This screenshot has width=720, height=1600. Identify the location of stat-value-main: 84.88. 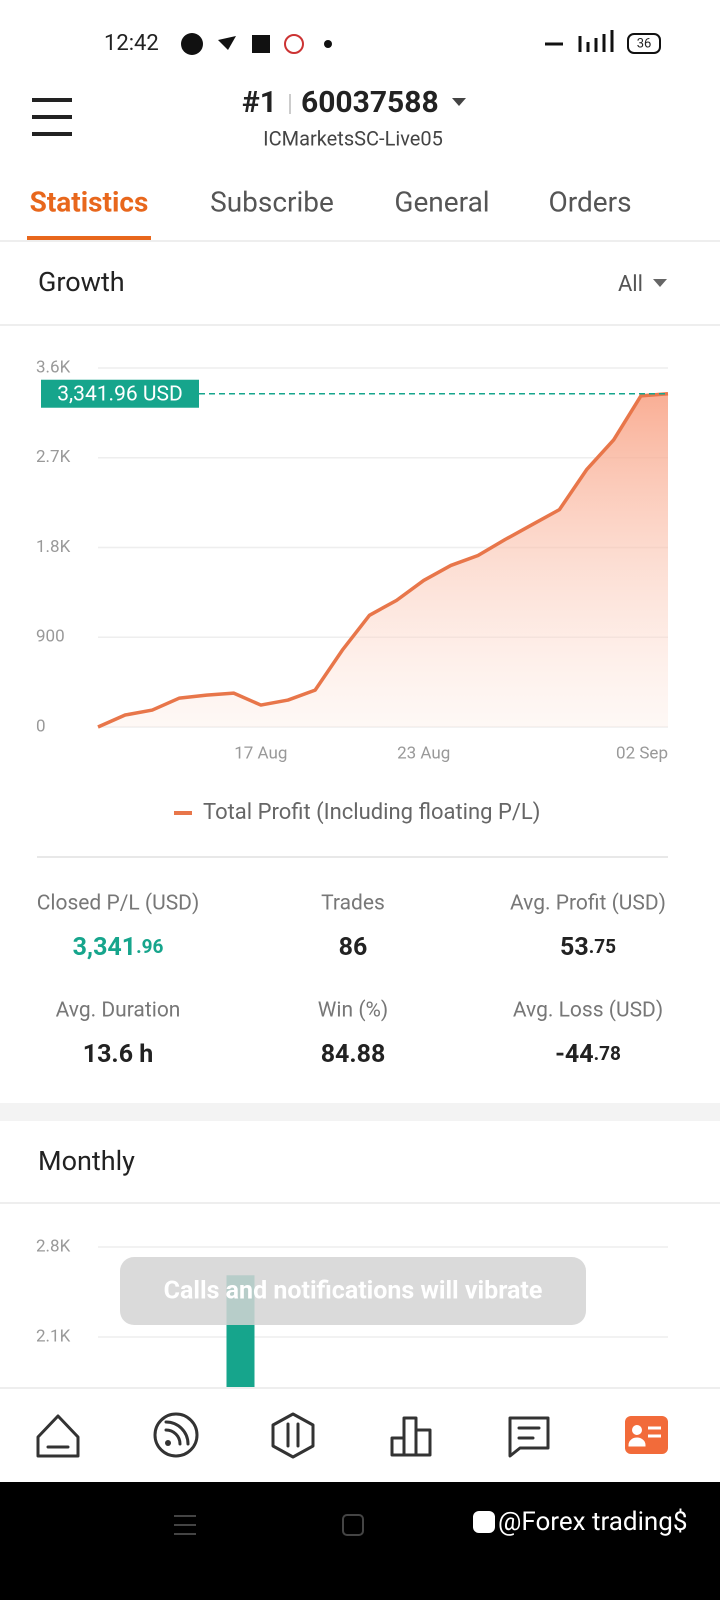
(353, 1054).